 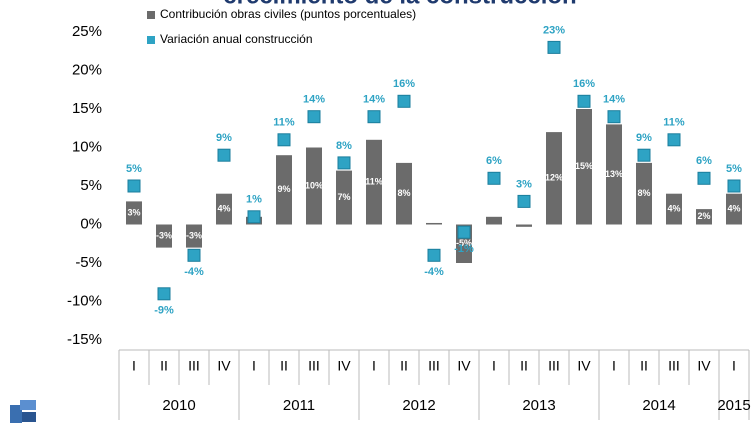 What do you see at coordinates (91, 223) in the screenshot?
I see `y-tick-label: 0%` at bounding box center [91, 223].